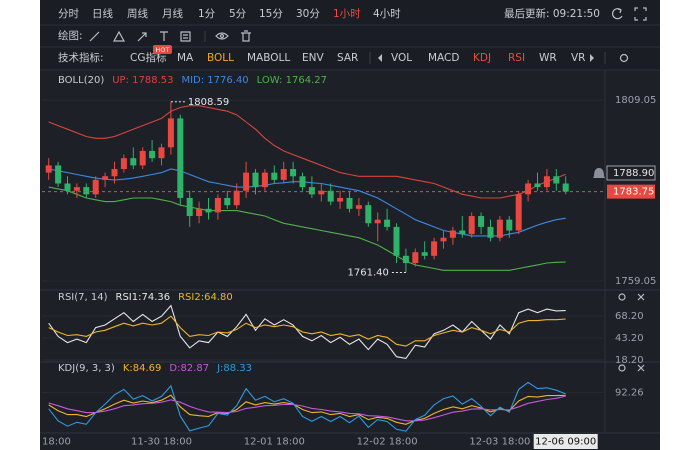 Image resolution: width=700 pixels, height=450 pixels. I want to click on hot-badge, so click(162, 49).